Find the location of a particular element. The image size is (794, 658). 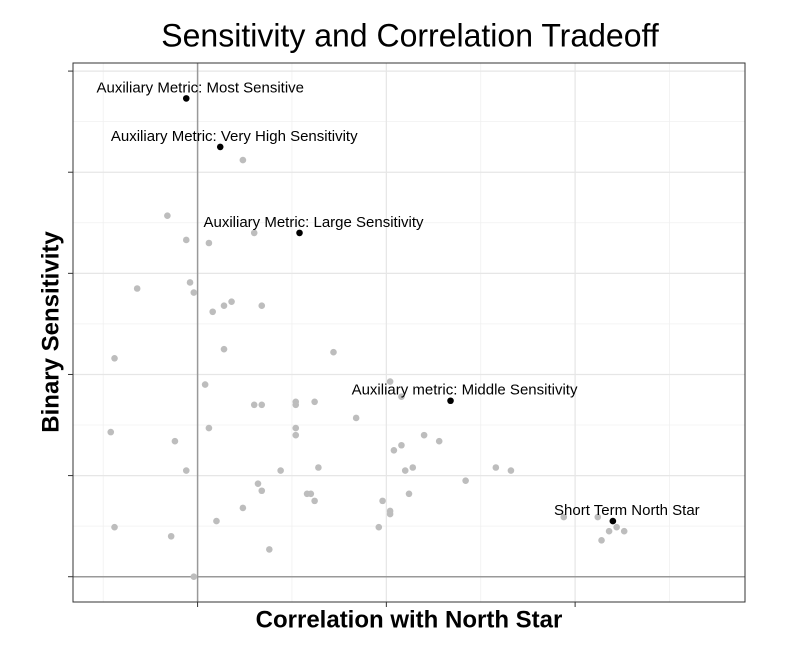

chart-title: Sensitivity and Correlation Tradeoff is located at coordinates (410, 35).